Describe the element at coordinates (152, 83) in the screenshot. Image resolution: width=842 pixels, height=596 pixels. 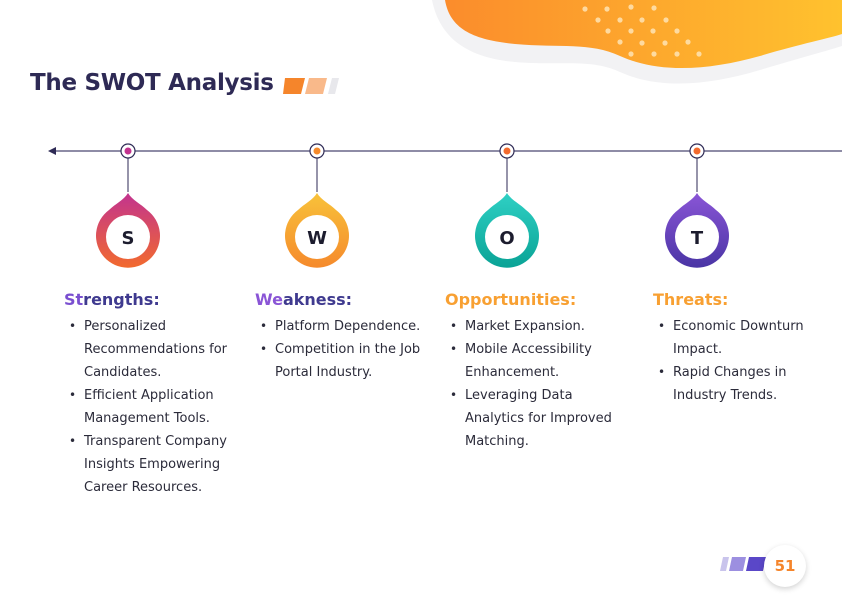
I see `page-title: The SWOT Analysis` at that location.